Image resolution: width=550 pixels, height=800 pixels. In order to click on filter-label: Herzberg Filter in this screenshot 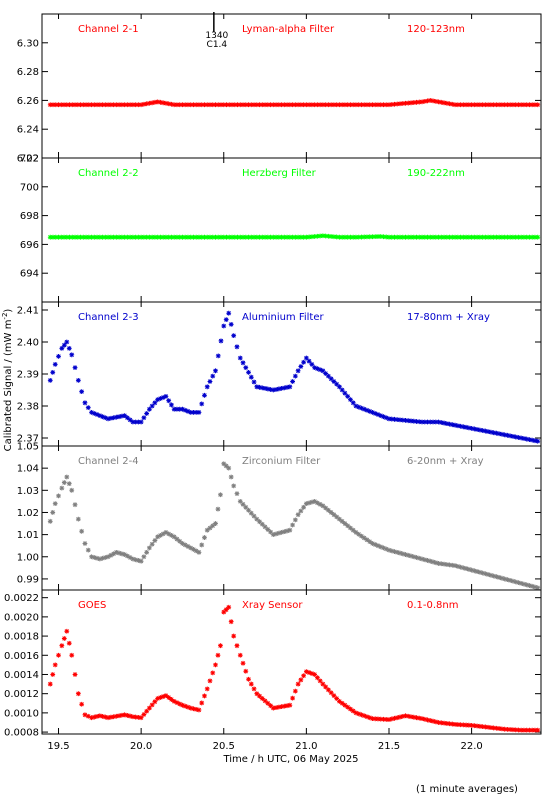, I will do `click(279, 173)`.